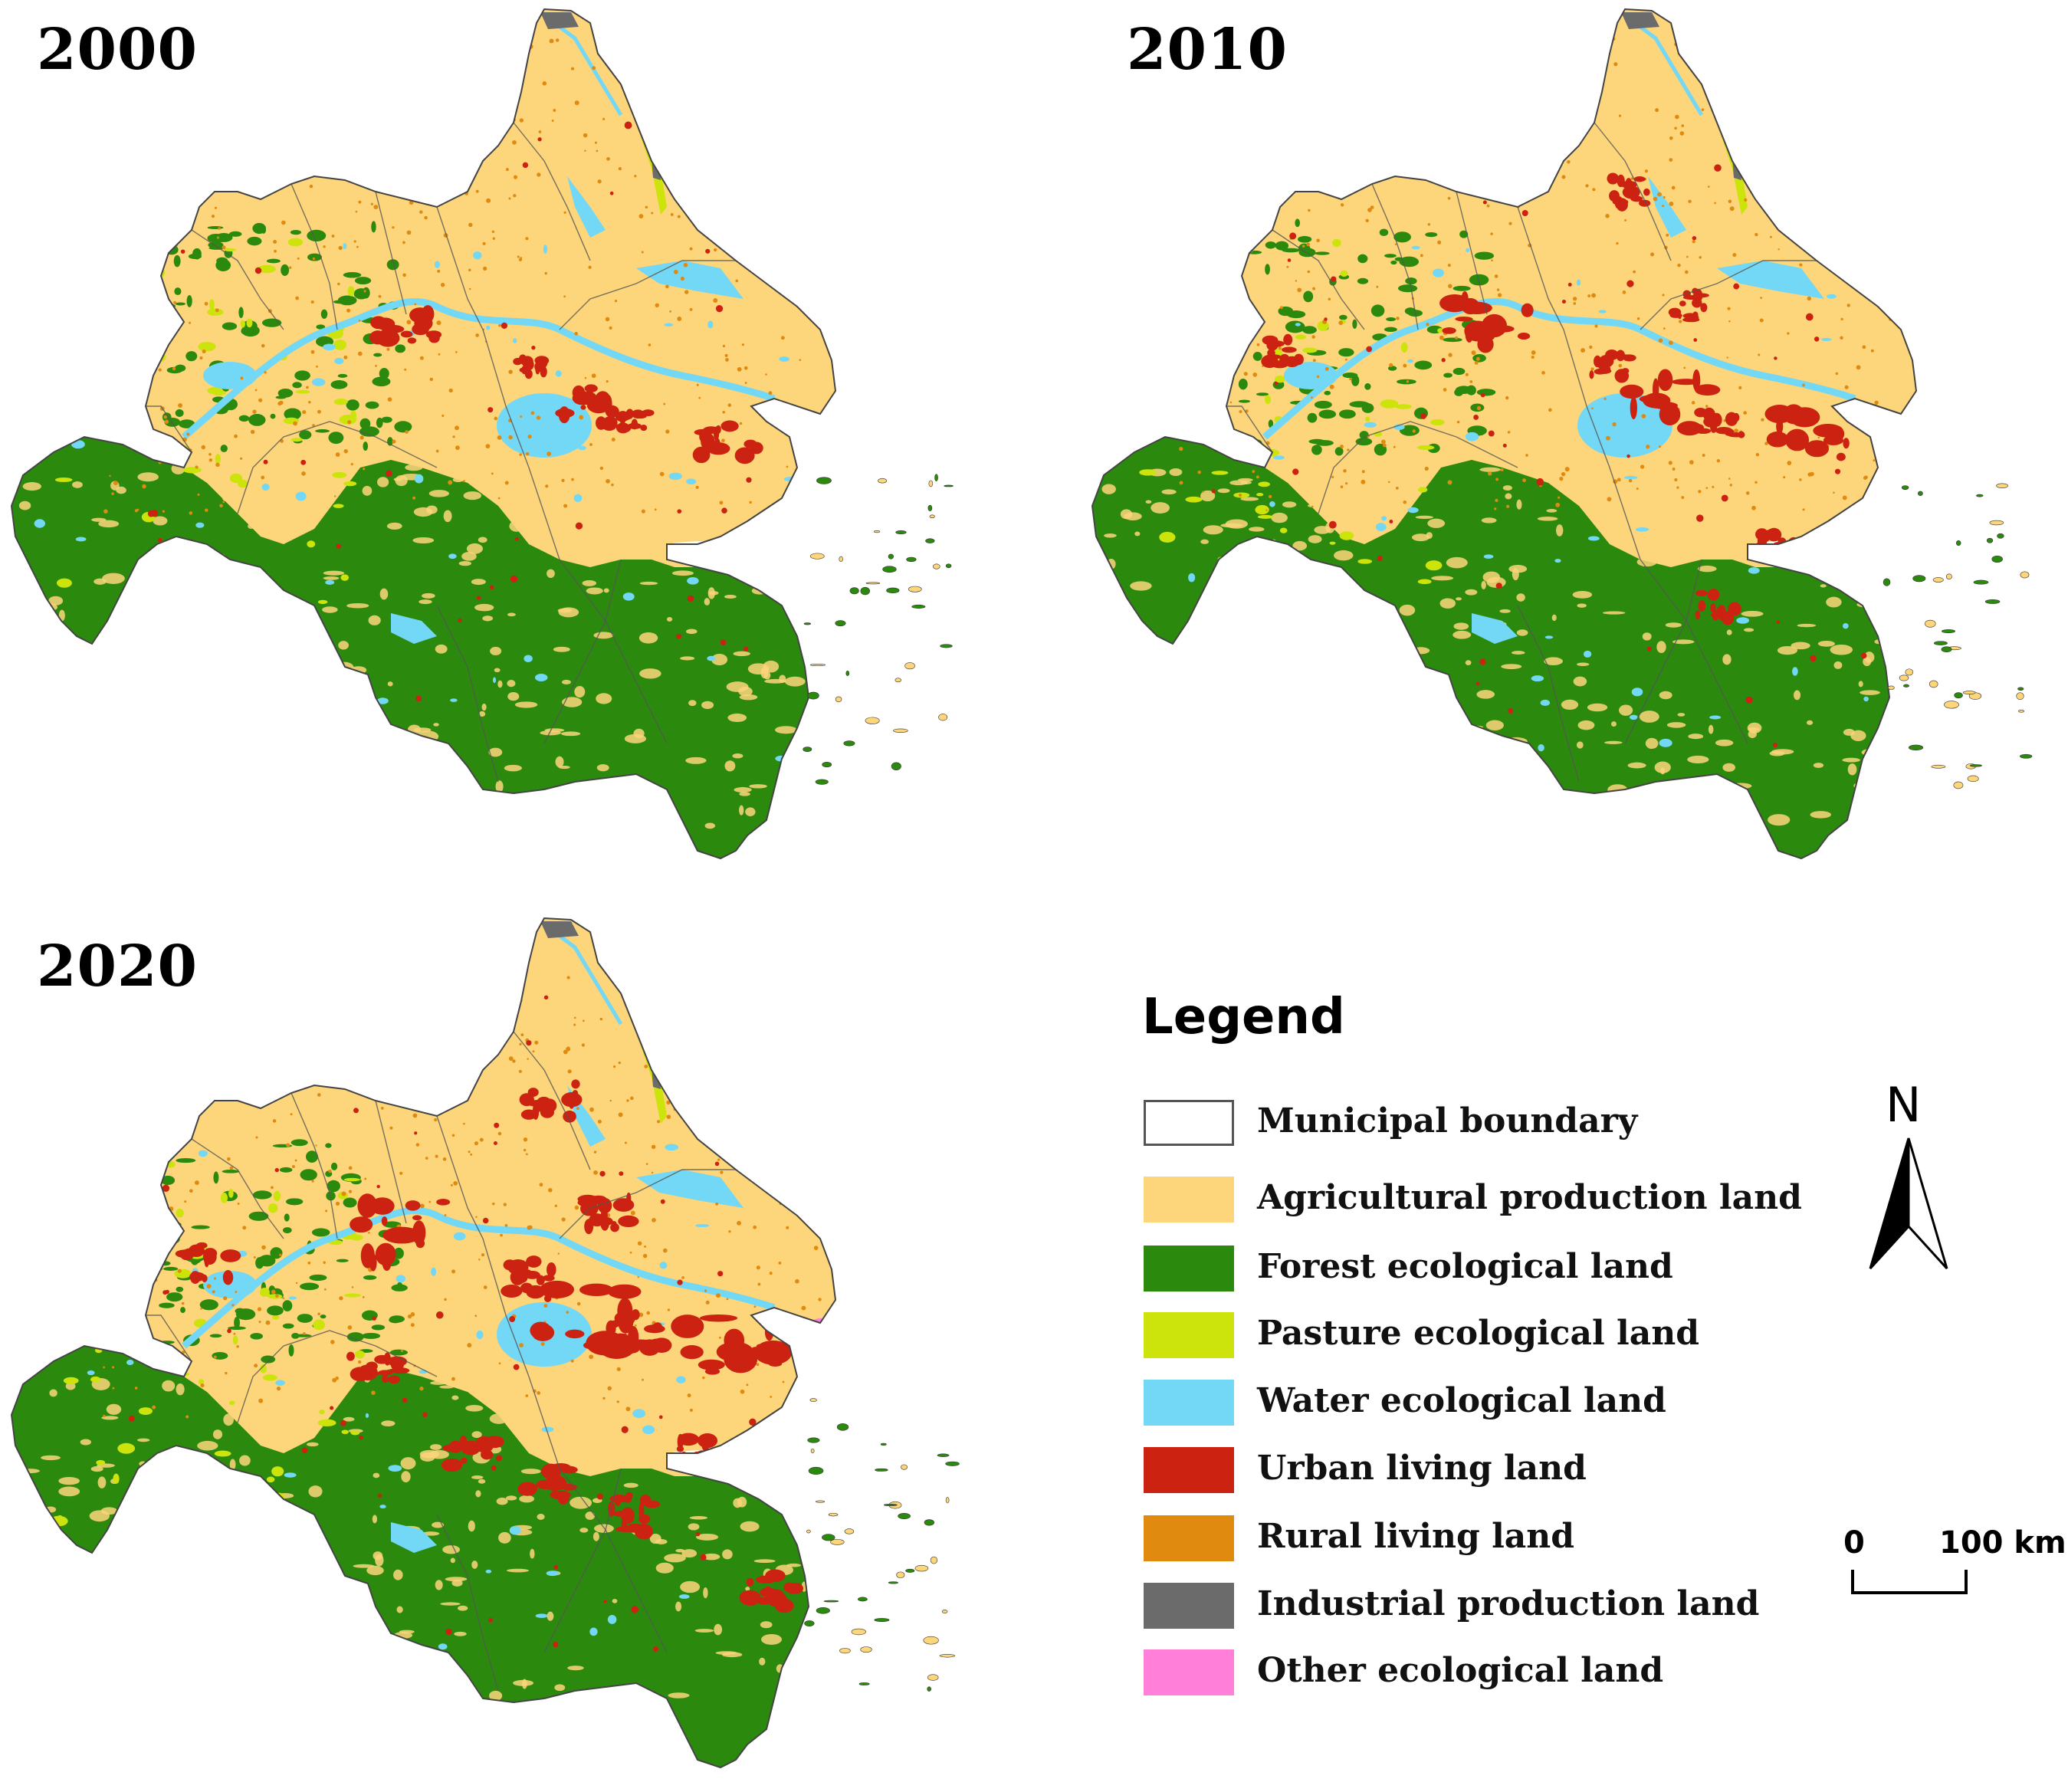 The height and width of the screenshot is (1792, 2068). I want to click on map-title-2010: 2010, so click(1207, 50).